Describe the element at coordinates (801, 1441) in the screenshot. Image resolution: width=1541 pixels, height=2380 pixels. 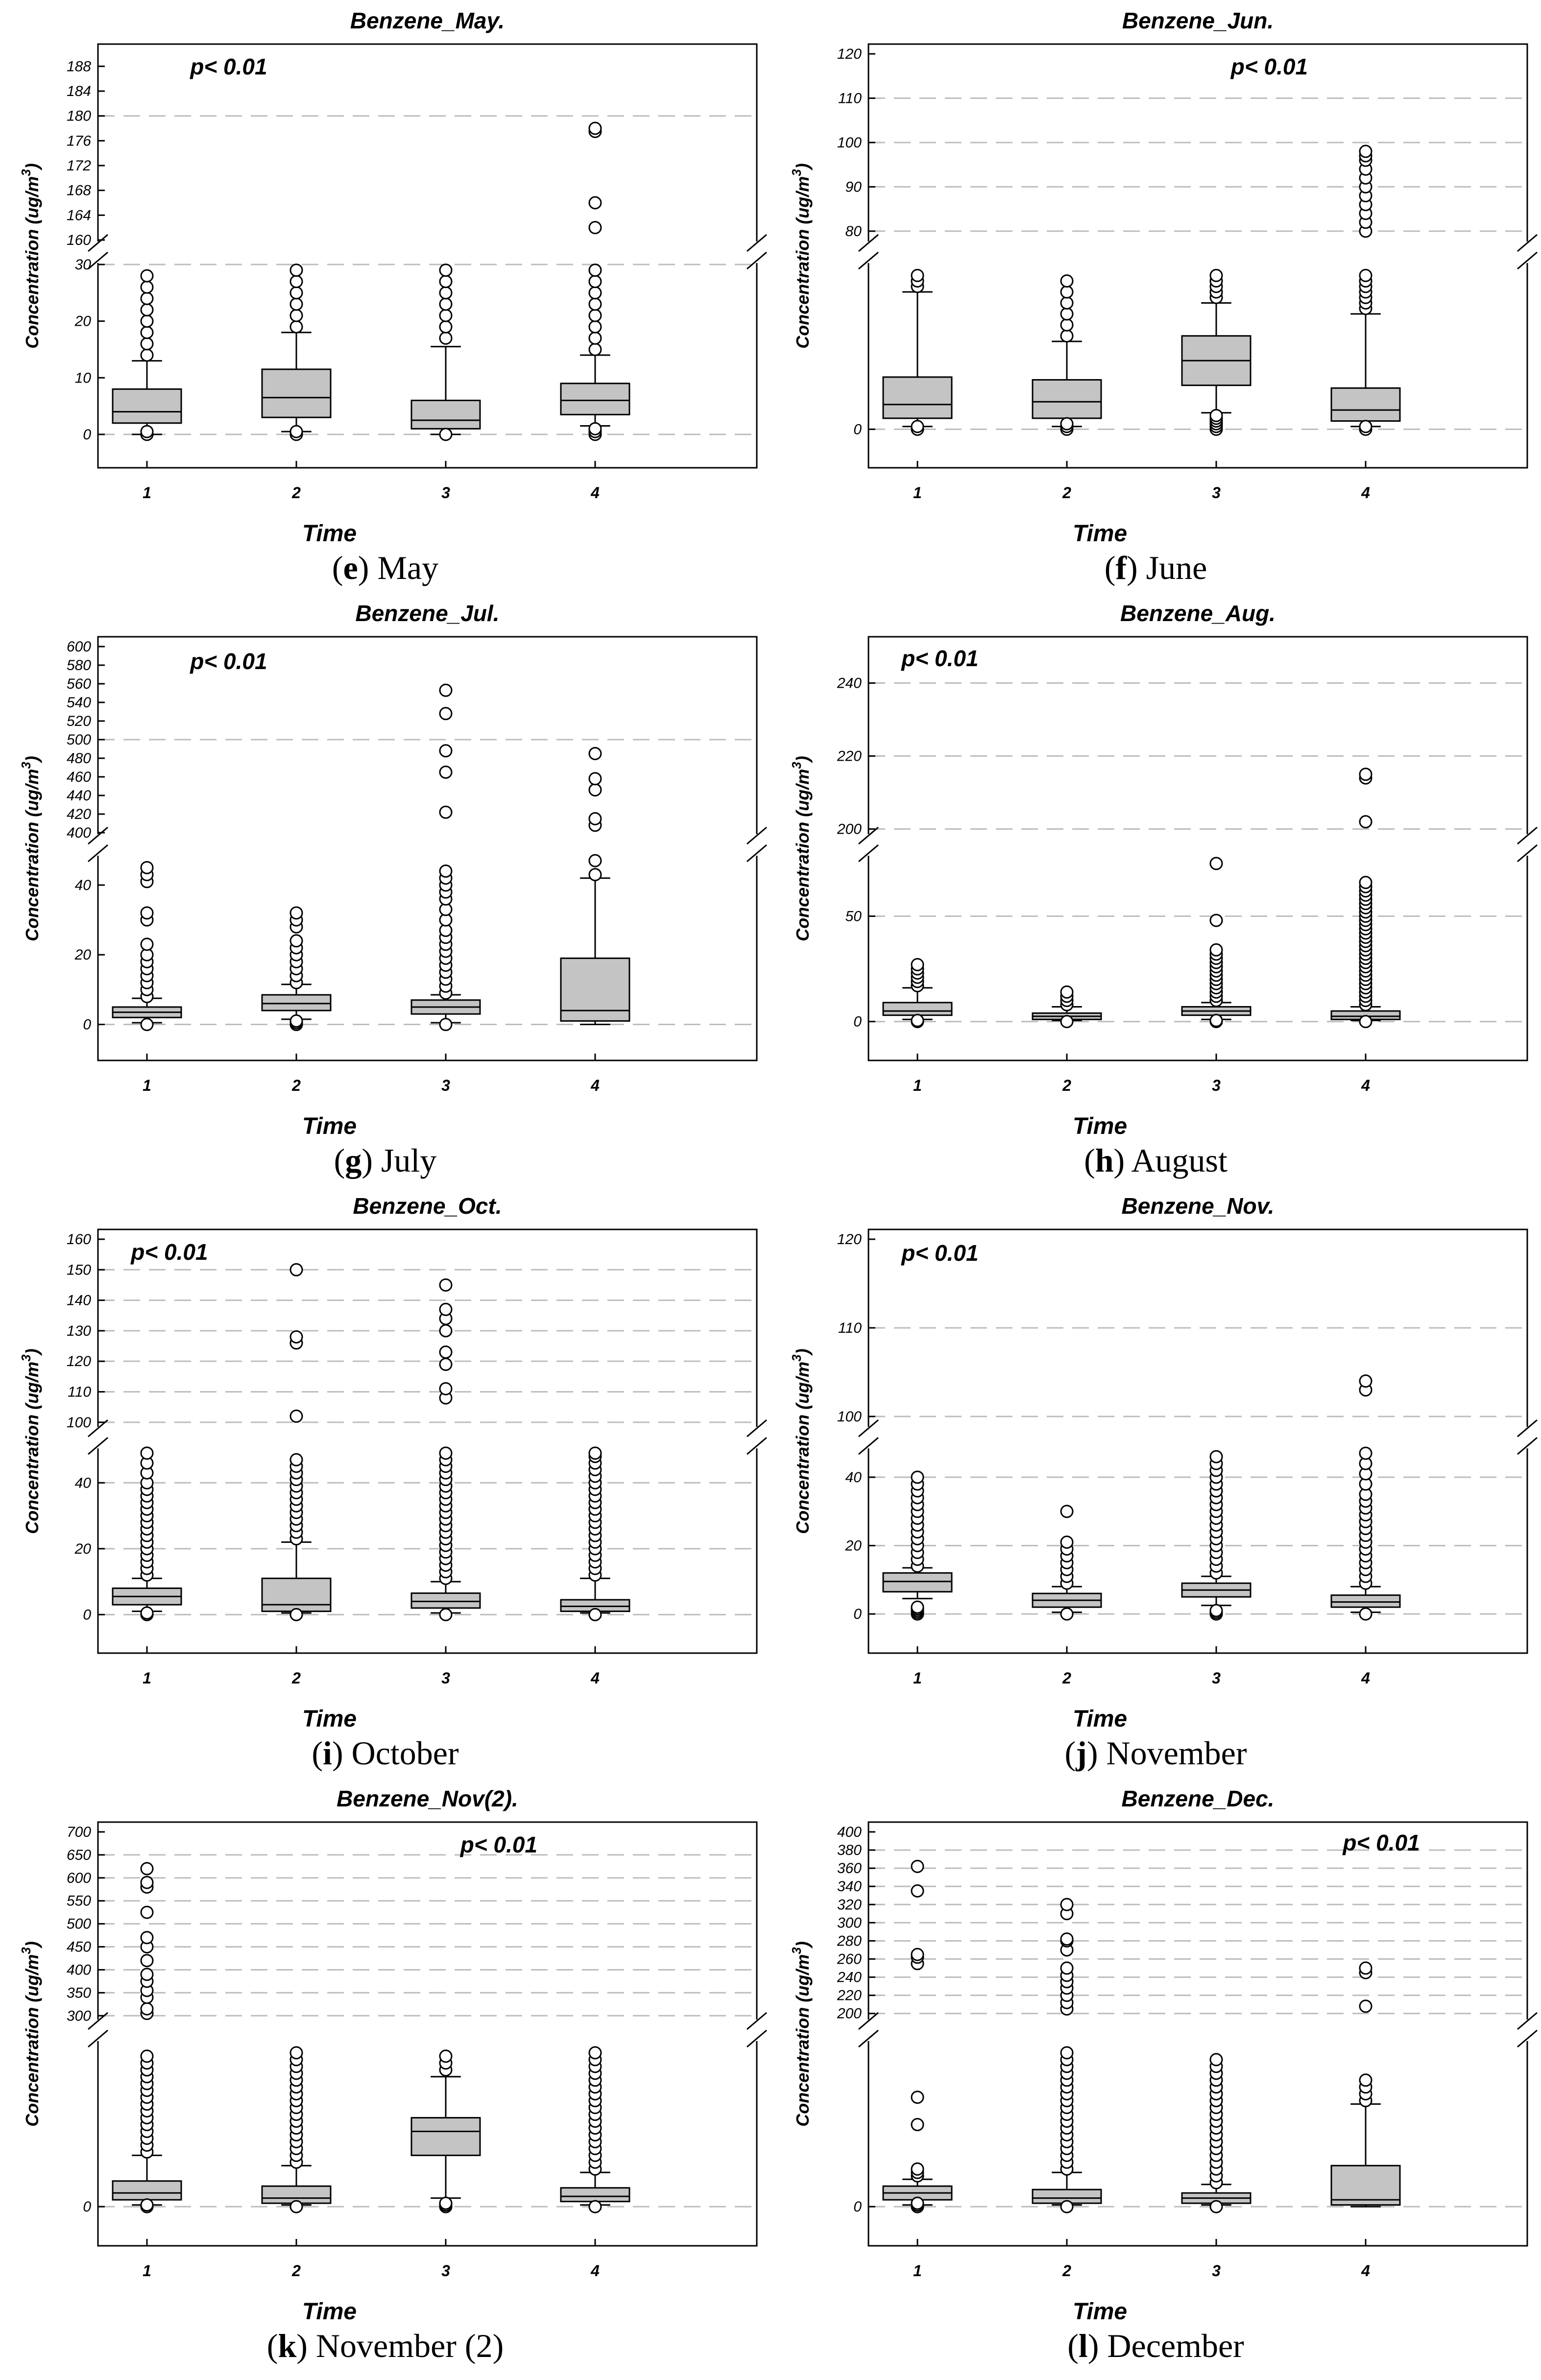
I see `y-axis-label: Concentration (ug/m3)` at that location.